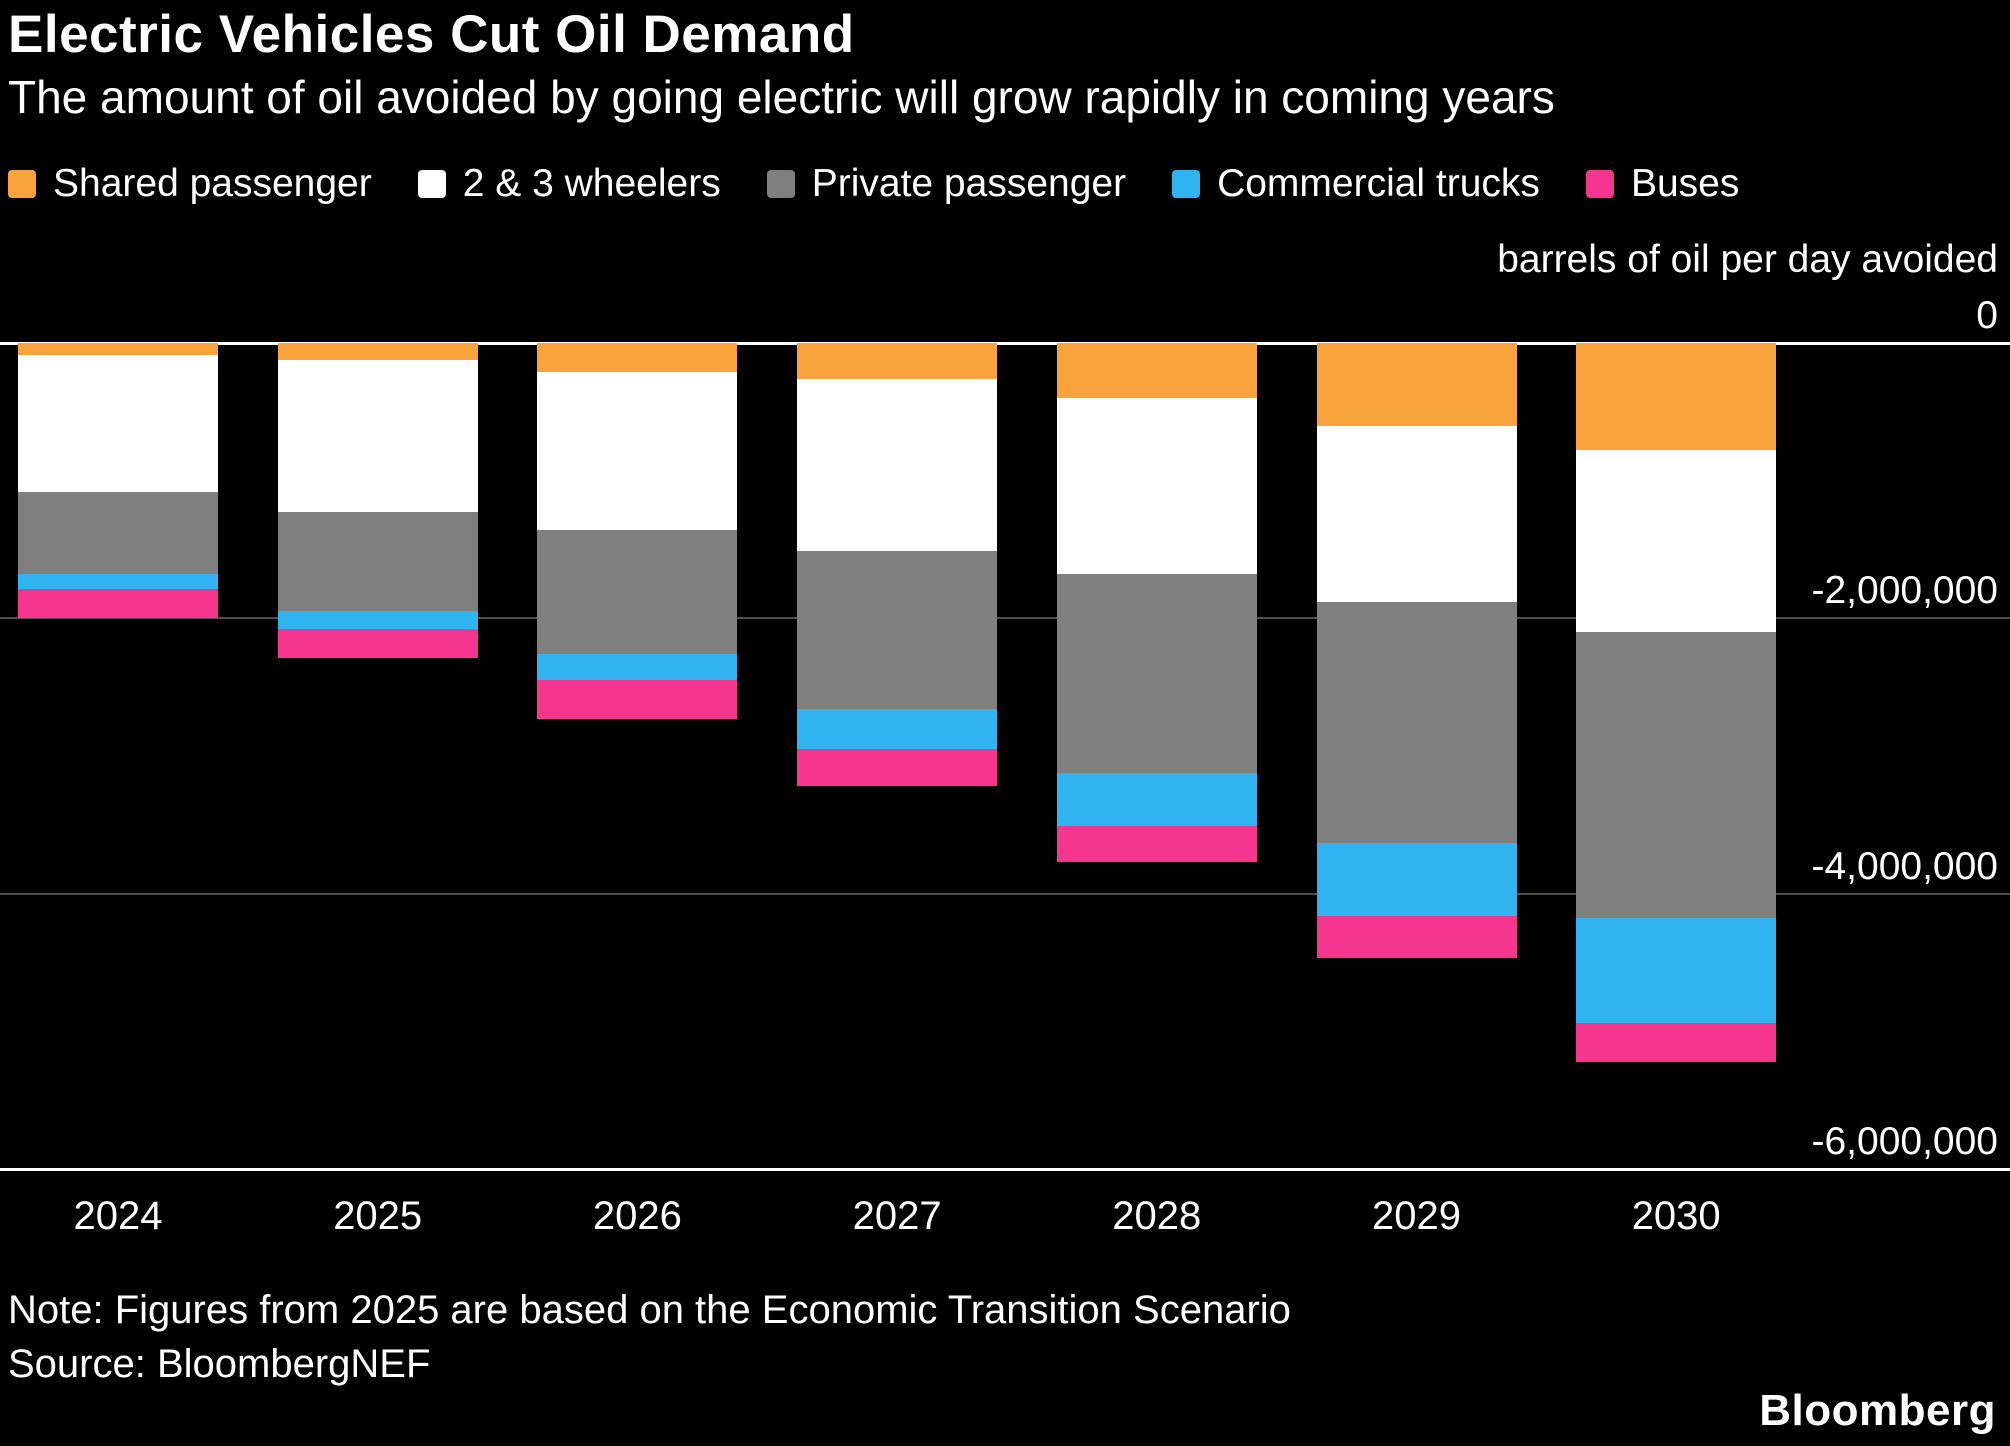  What do you see at coordinates (1676, 971) in the screenshot?
I see `bar-segment-2030-commercial-trucks` at bounding box center [1676, 971].